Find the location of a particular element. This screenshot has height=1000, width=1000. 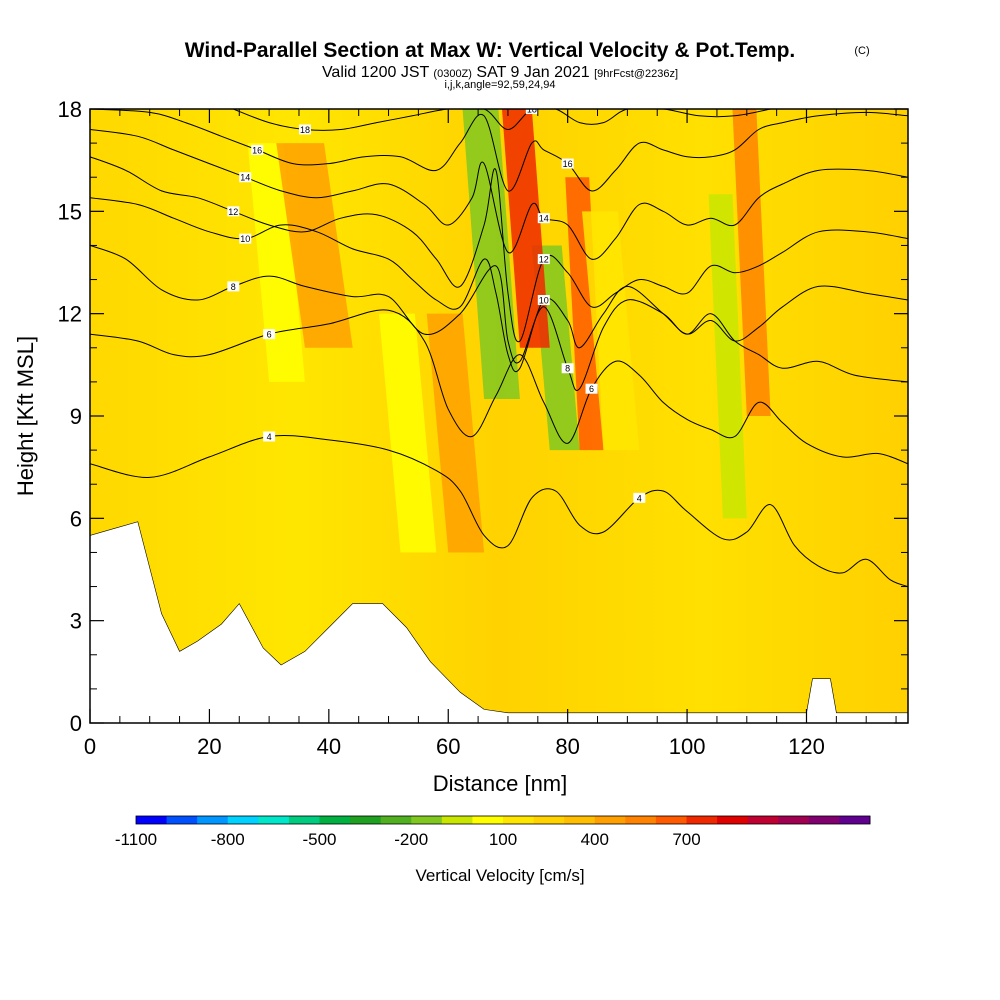

y-tick-label: 15 is located at coordinates (70, 211).